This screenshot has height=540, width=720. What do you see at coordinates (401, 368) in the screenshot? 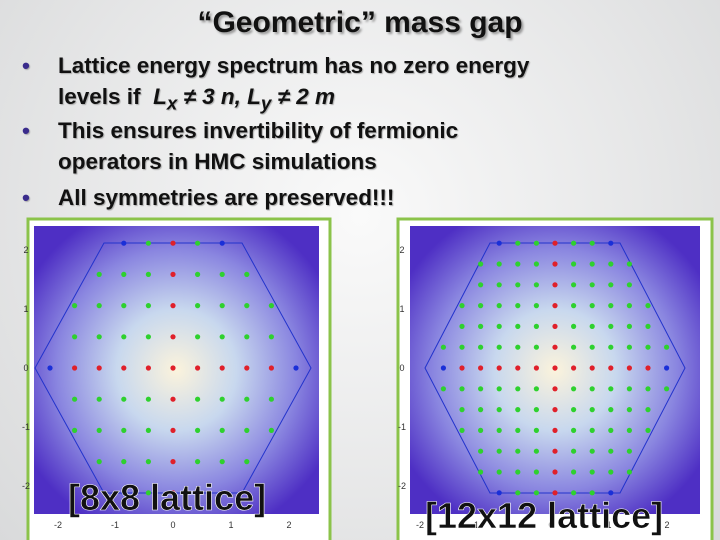
I see `y-tick-label: 0` at bounding box center [401, 368].